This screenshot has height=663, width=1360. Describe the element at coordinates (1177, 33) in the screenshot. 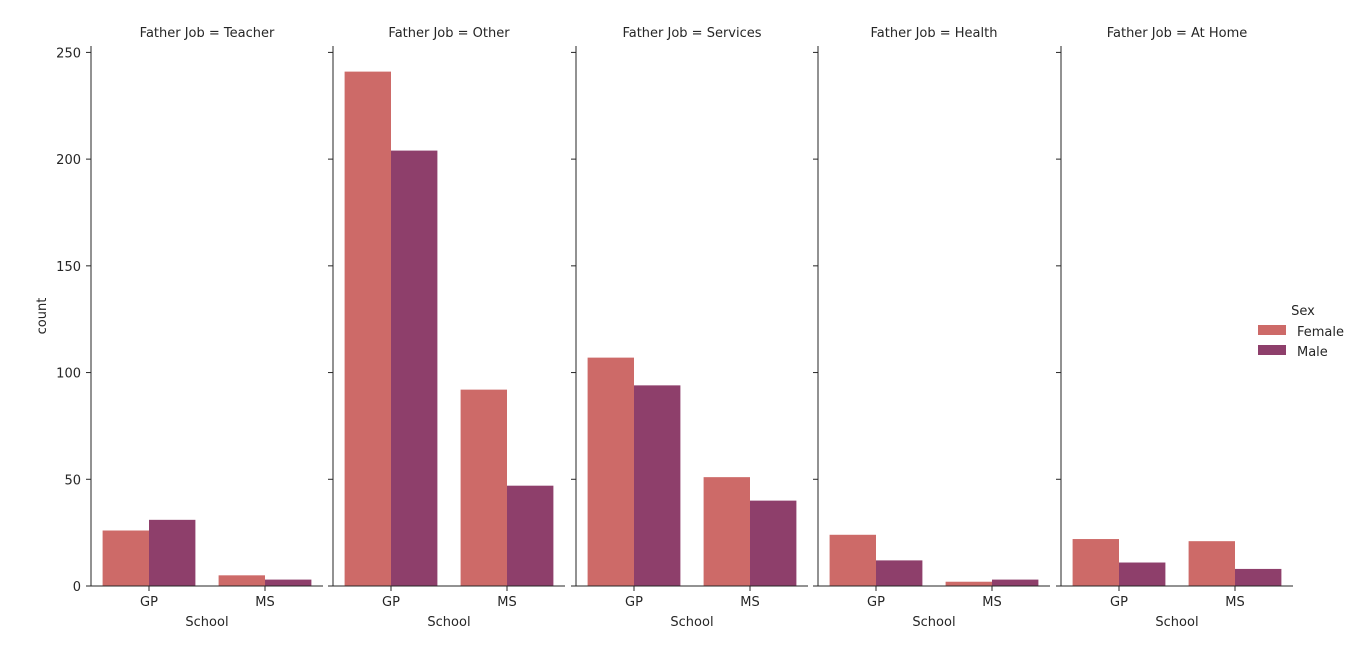

I see `facet-title: Father Job = At Home` at that location.